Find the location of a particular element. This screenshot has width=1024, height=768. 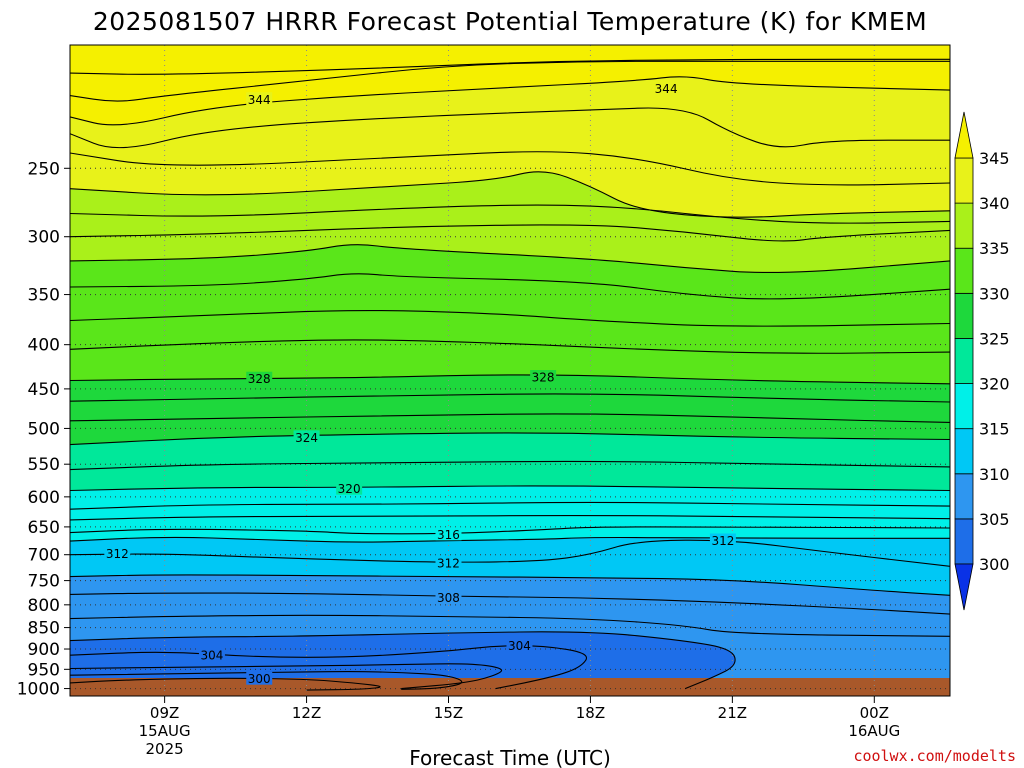

y-tick-label: 450 is located at coordinates (44, 390).